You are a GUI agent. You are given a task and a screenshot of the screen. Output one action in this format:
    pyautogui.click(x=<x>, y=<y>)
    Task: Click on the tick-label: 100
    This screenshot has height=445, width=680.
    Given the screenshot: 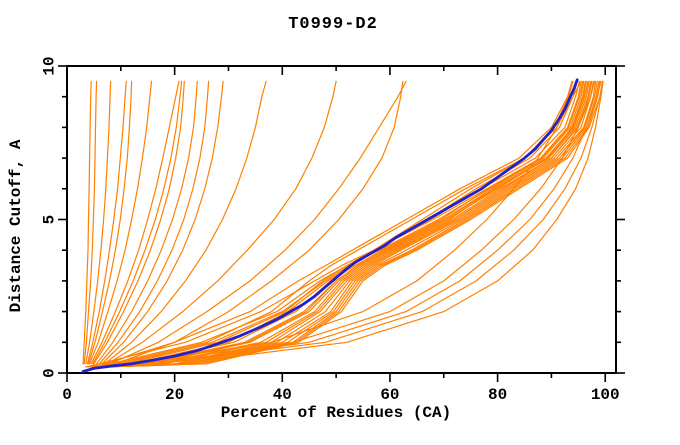 What is the action you would take?
    pyautogui.click(x=605, y=395)
    